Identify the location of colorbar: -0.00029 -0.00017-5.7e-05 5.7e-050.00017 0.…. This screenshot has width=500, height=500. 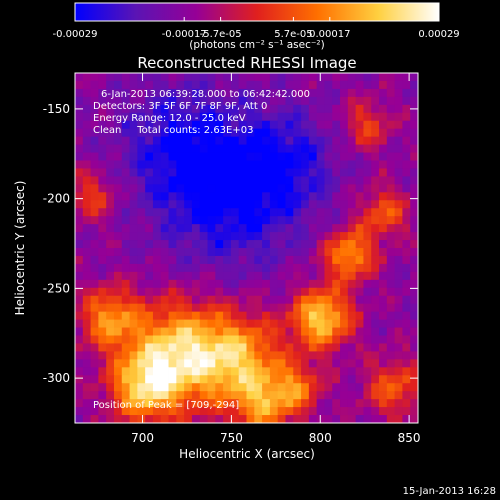
(256, 26).